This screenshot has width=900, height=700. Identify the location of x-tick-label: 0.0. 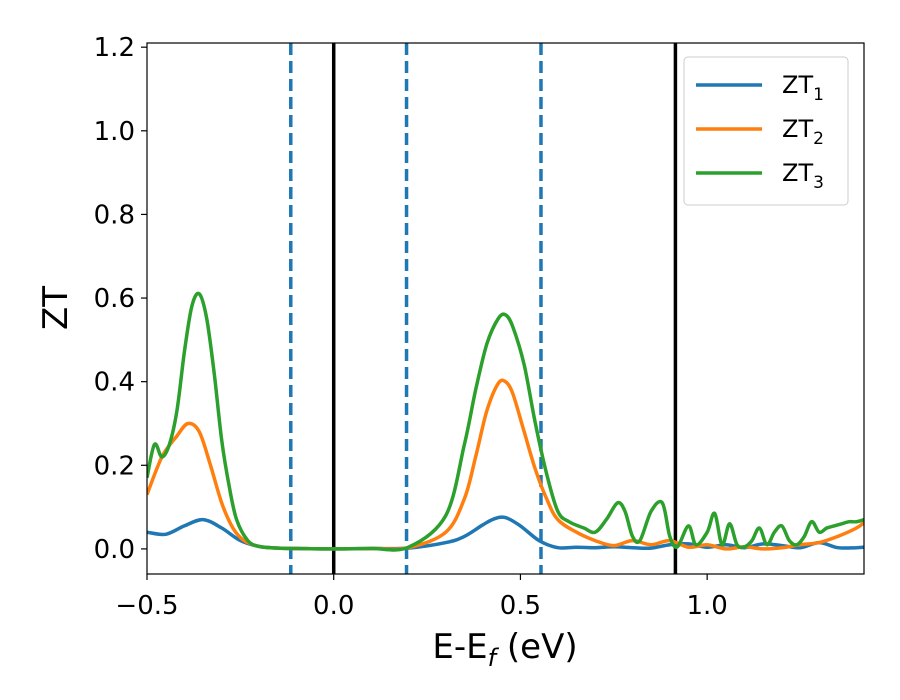
(333, 606).